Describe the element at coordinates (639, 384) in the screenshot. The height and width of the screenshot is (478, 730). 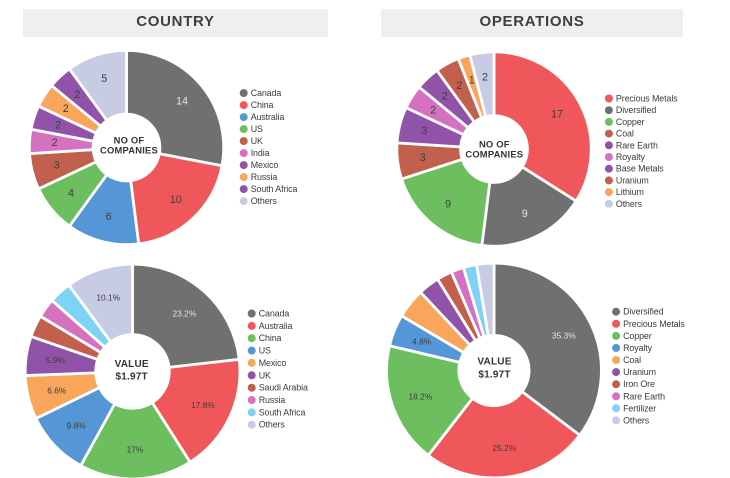
I see `svg-text: Iron Ore` at that location.